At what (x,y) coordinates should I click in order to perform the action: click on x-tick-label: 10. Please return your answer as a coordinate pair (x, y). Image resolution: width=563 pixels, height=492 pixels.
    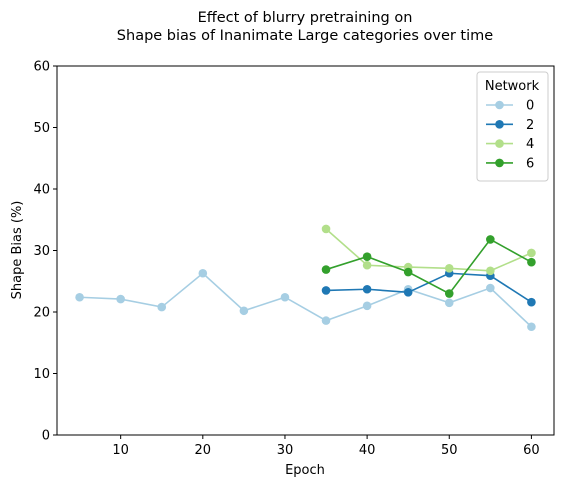
    Looking at the image, I should click on (120, 450).